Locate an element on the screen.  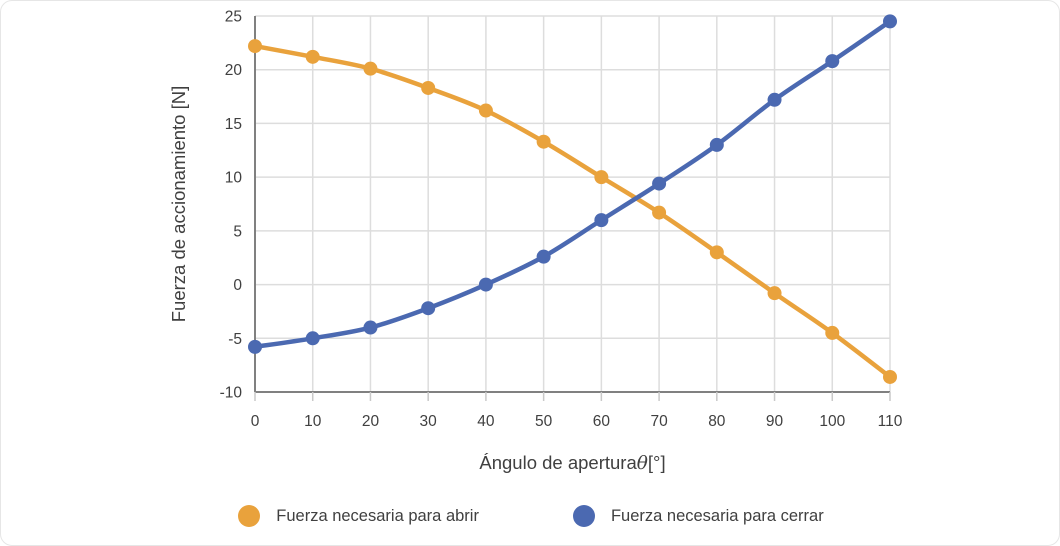
theta-symbol: θ is located at coordinates (642, 463).